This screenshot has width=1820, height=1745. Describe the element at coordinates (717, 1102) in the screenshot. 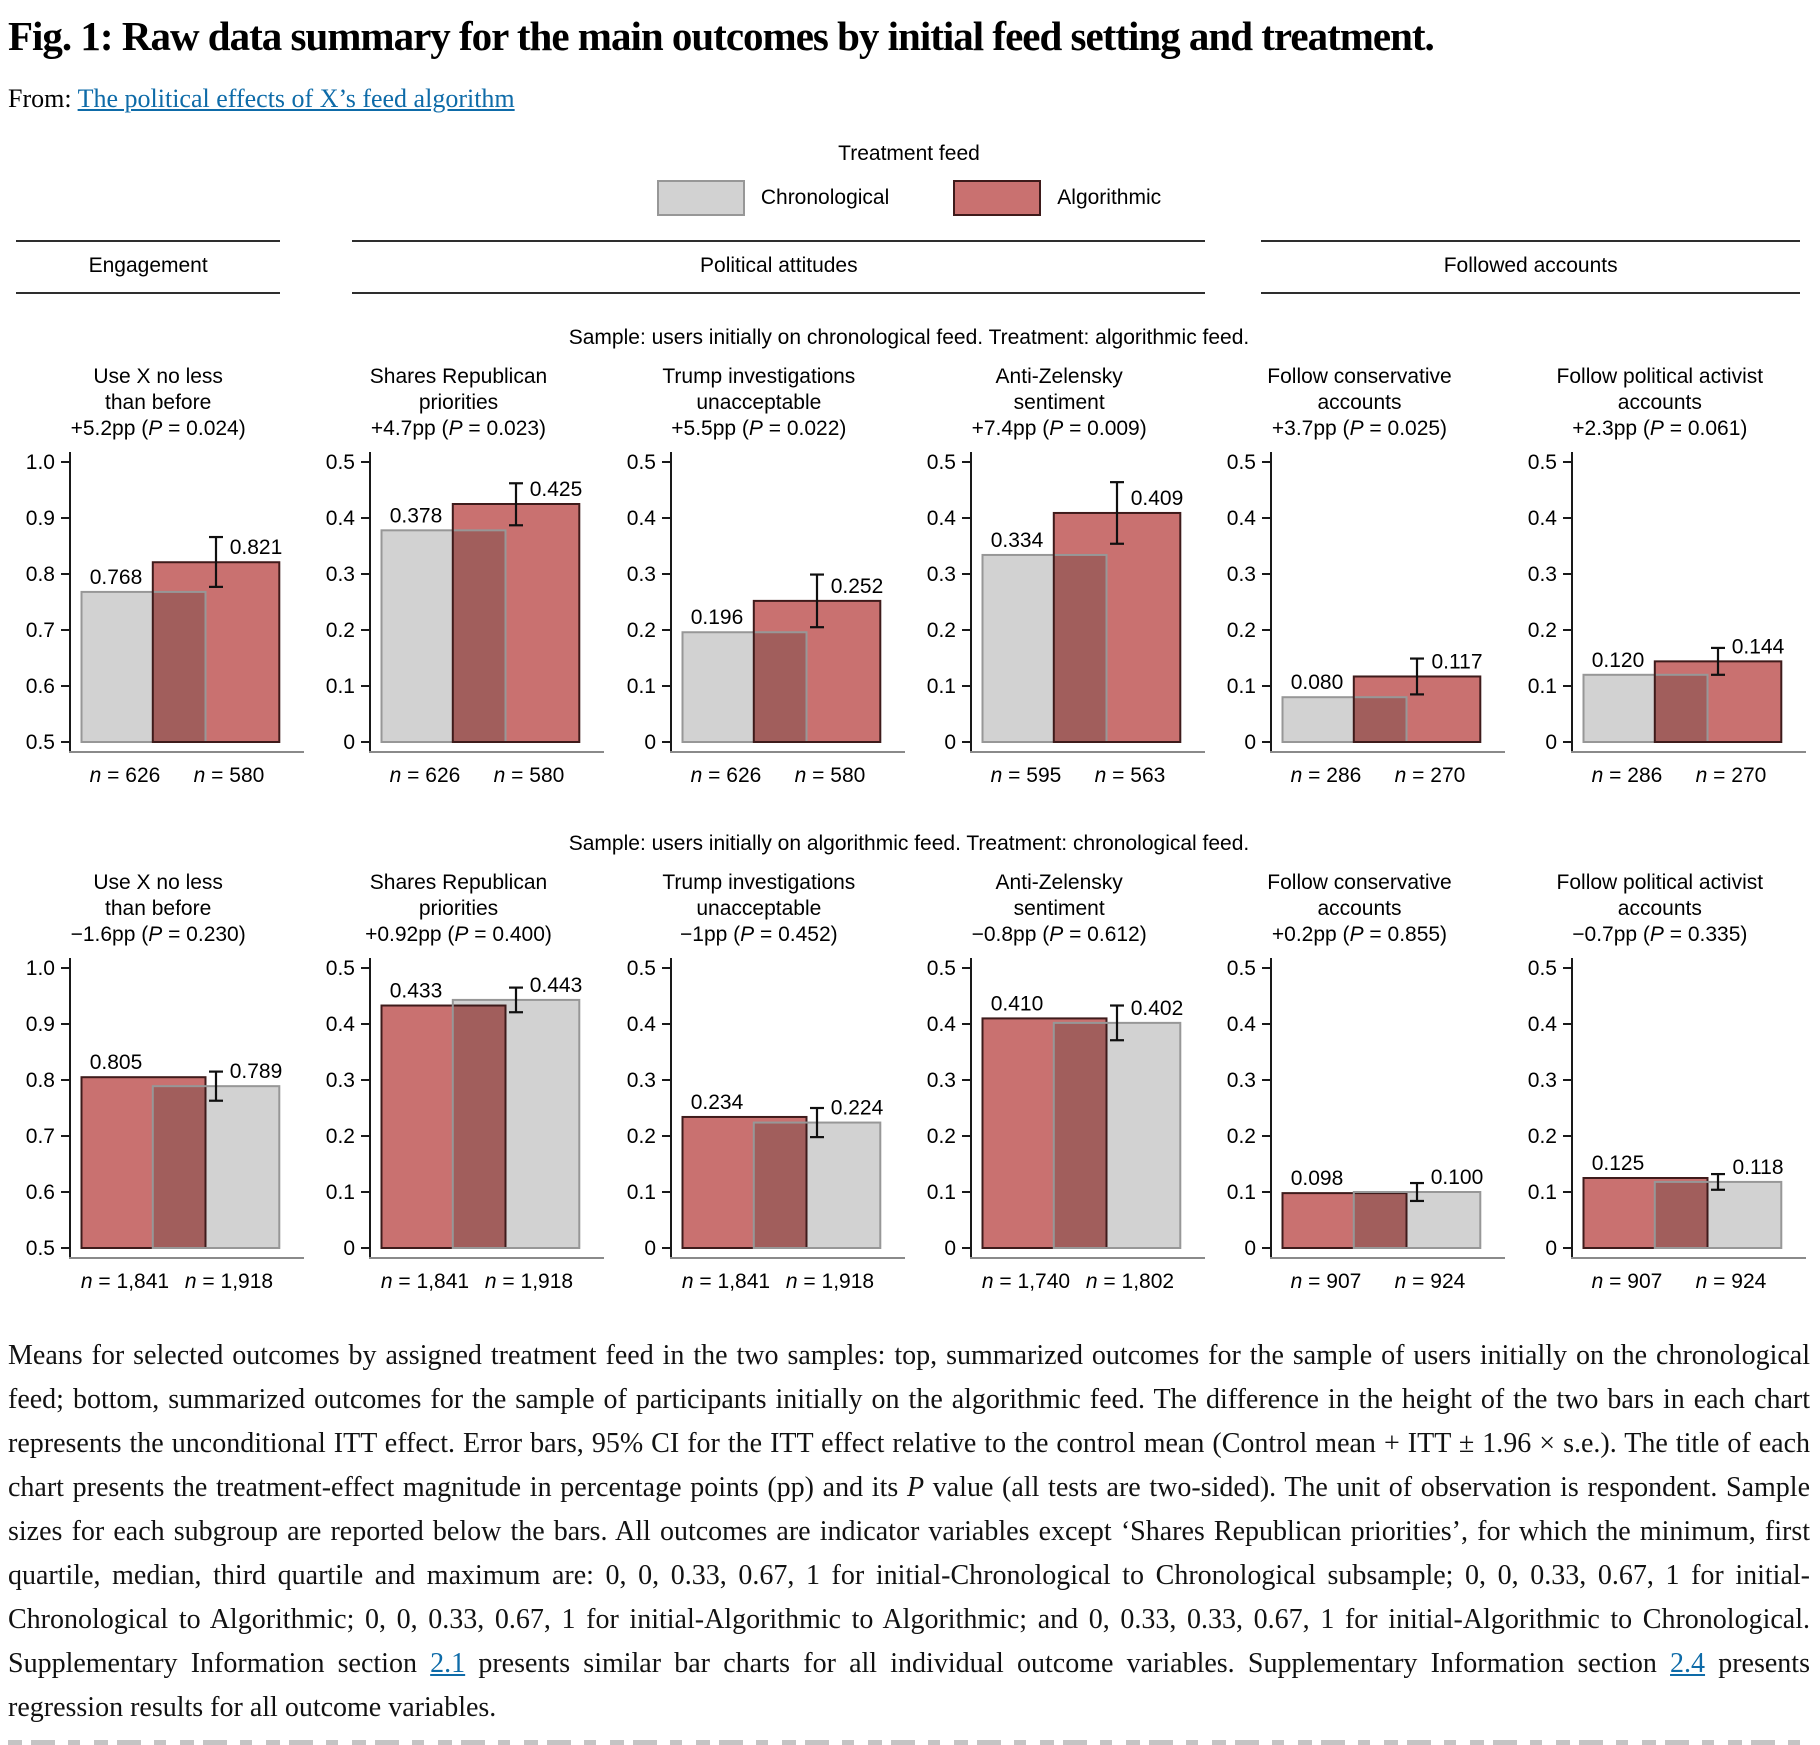

I see `control-value-label: 0.234` at that location.